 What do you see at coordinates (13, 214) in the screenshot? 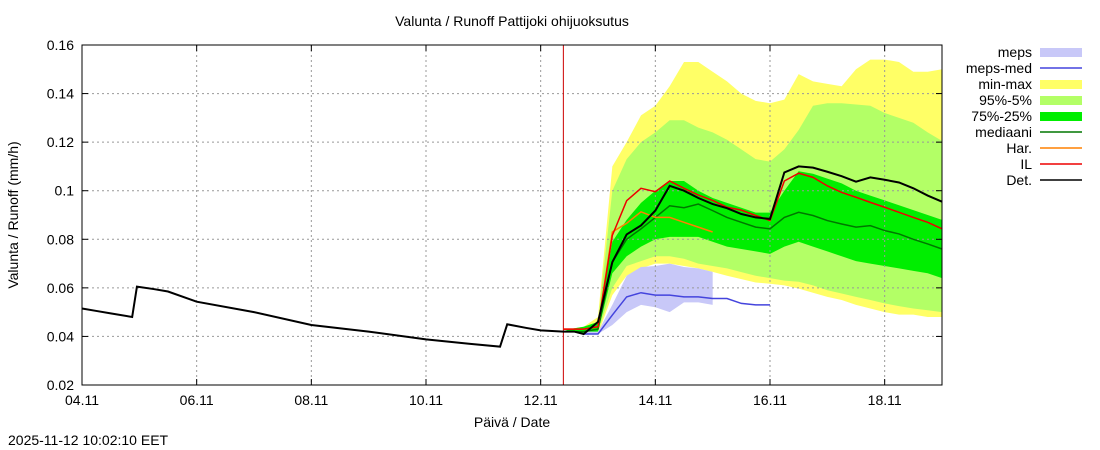
I see `y-axis-label: Valunta / Runoff (mm/h)` at bounding box center [13, 214].